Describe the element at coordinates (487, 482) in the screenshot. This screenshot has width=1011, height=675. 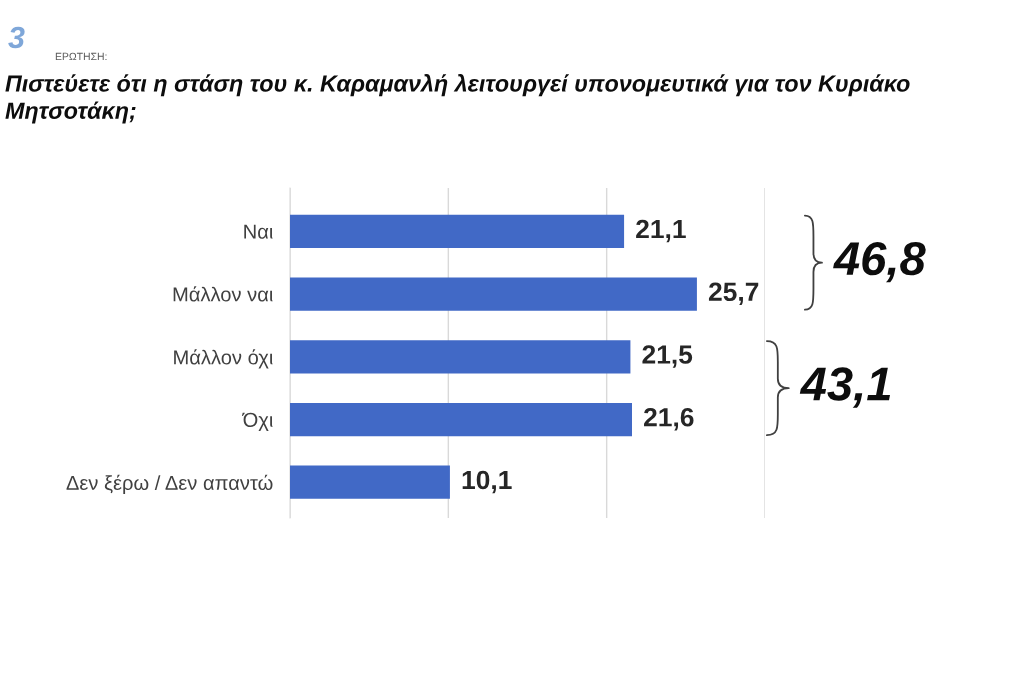
I see `data-label: 10,1` at that location.